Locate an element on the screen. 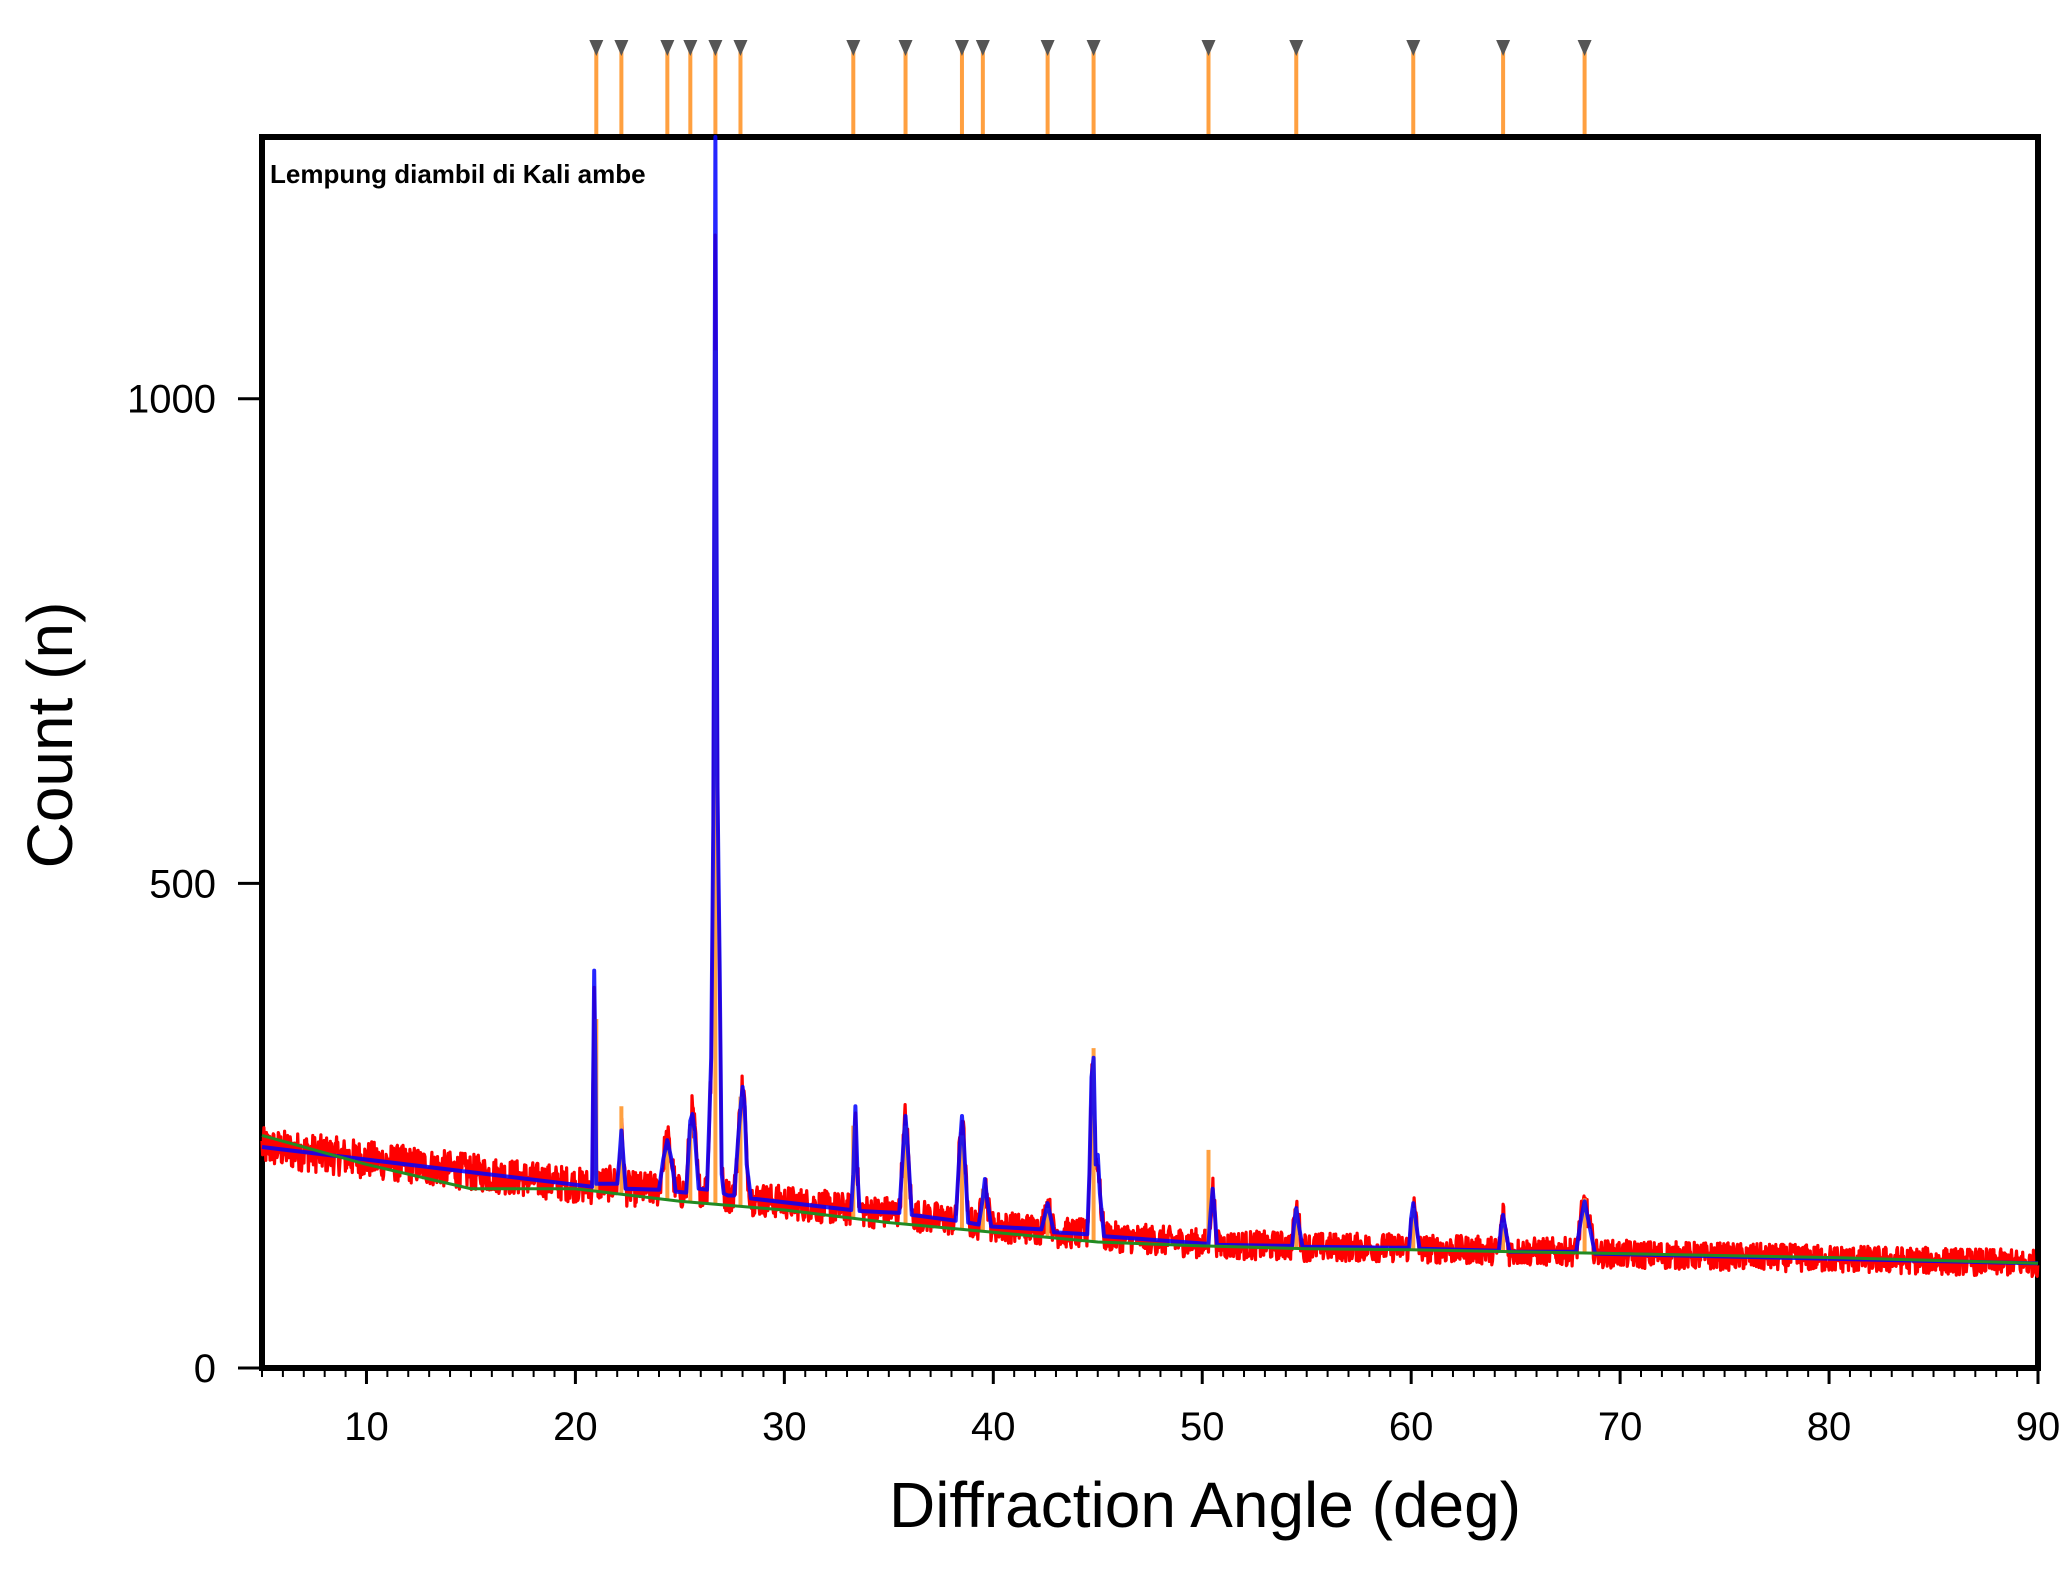 The height and width of the screenshot is (1571, 2060). y-axis-title: Count (n) is located at coordinates (50, 735).